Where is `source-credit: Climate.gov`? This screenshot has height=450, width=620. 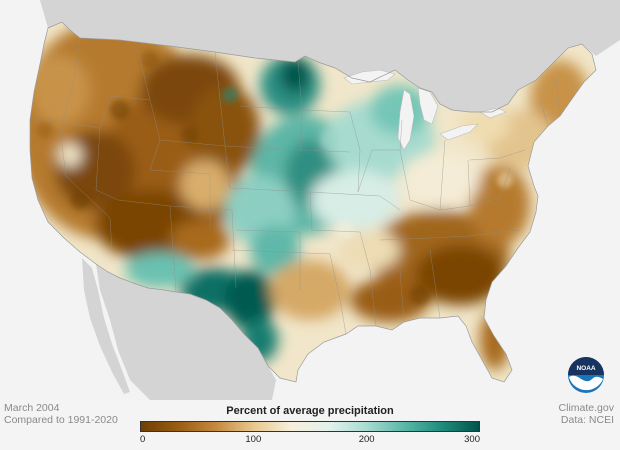
source-credit: Climate.gov is located at coordinates (586, 408).